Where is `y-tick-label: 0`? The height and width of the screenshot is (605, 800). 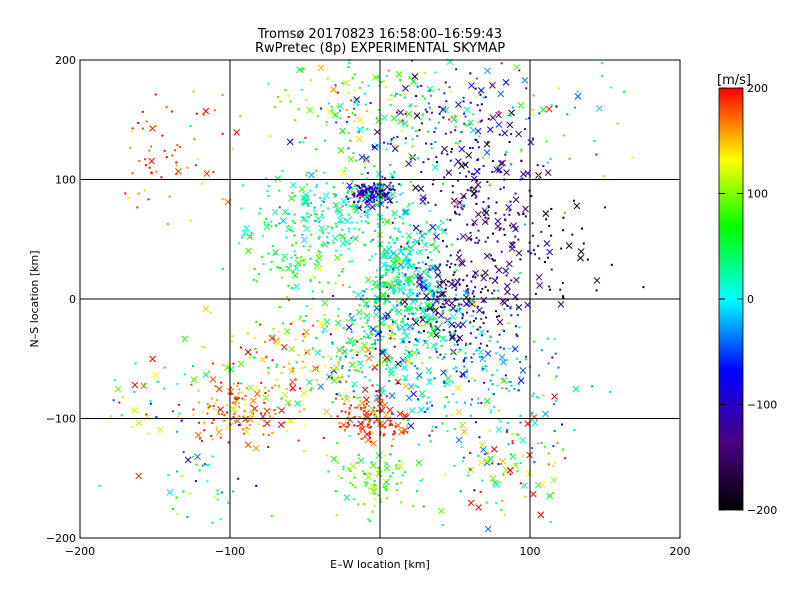 y-tick-label: 0 is located at coordinates (72, 299).